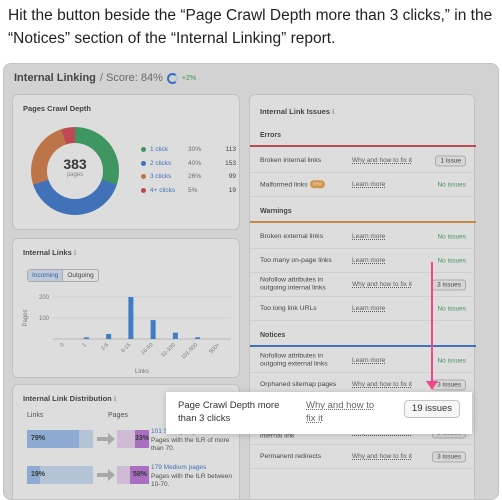 This screenshot has height=500, width=502. I want to click on pages-group-link: 179 Medium pages, so click(179, 467).